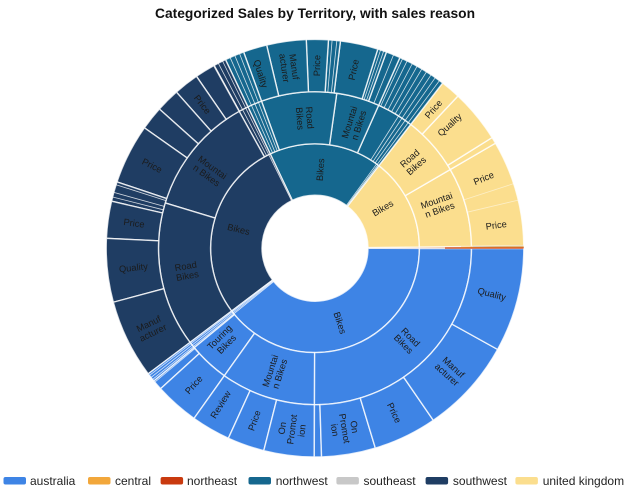  I want to click on svg-text: Quality, so click(133, 267).